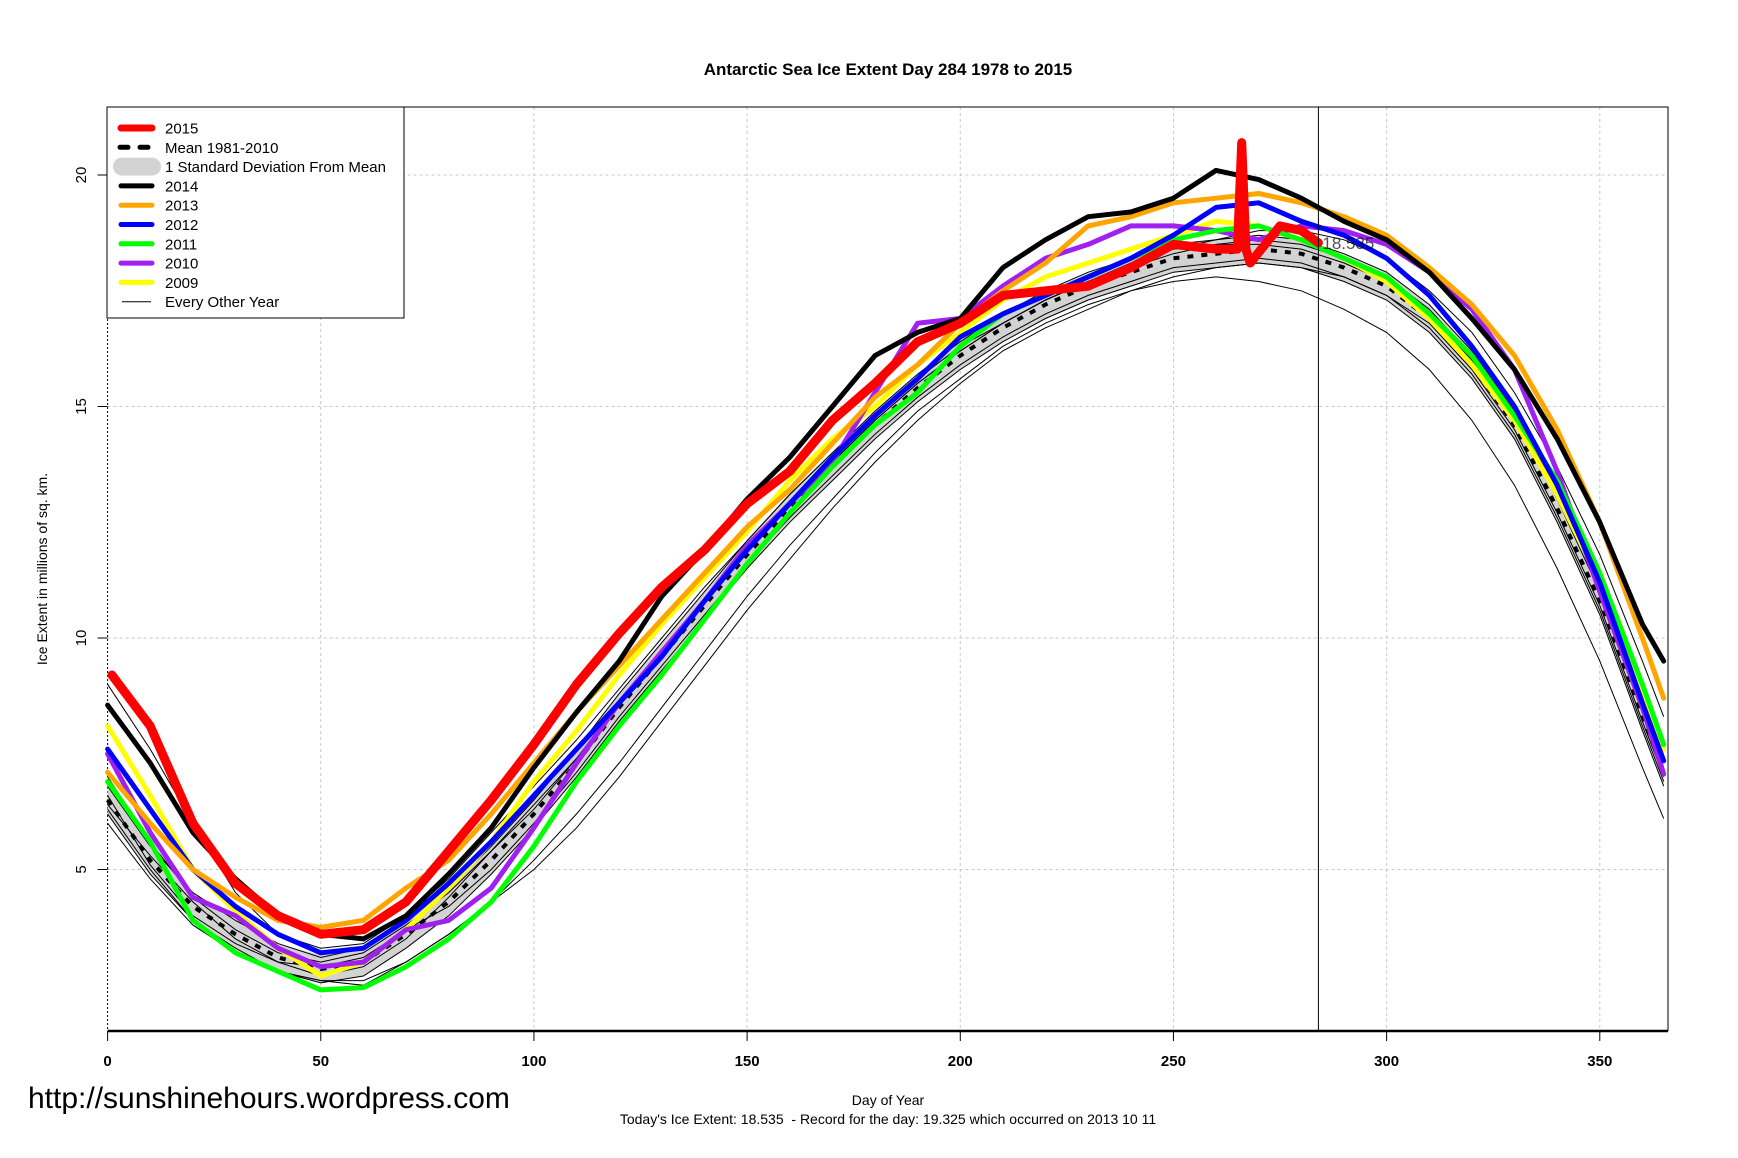 Image resolution: width=1738 pixels, height=1158 pixels. I want to click on current-value-label: 18.535, so click(1348, 243).